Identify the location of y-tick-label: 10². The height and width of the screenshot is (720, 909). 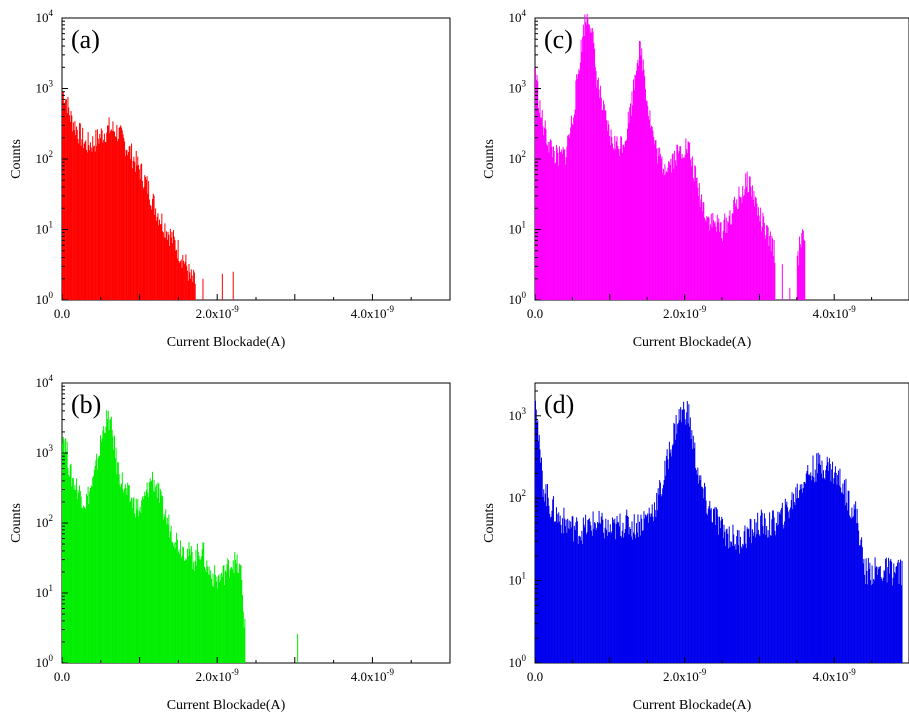
(45, 157).